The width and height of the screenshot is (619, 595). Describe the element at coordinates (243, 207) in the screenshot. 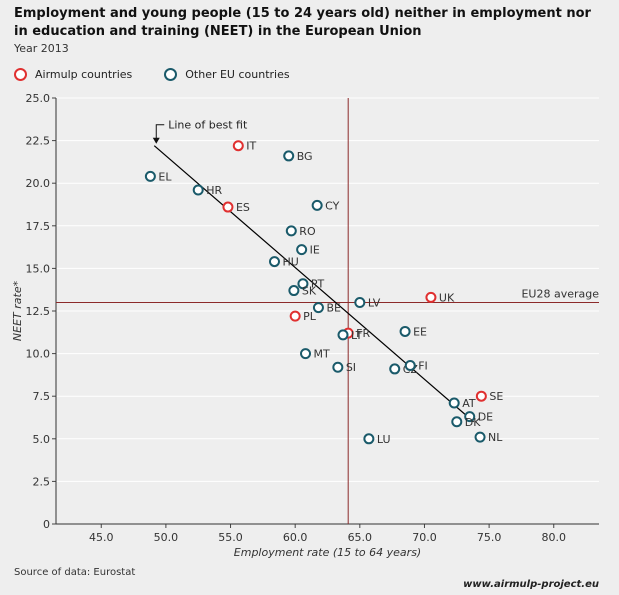

I see `data-label-es: ES` at that location.